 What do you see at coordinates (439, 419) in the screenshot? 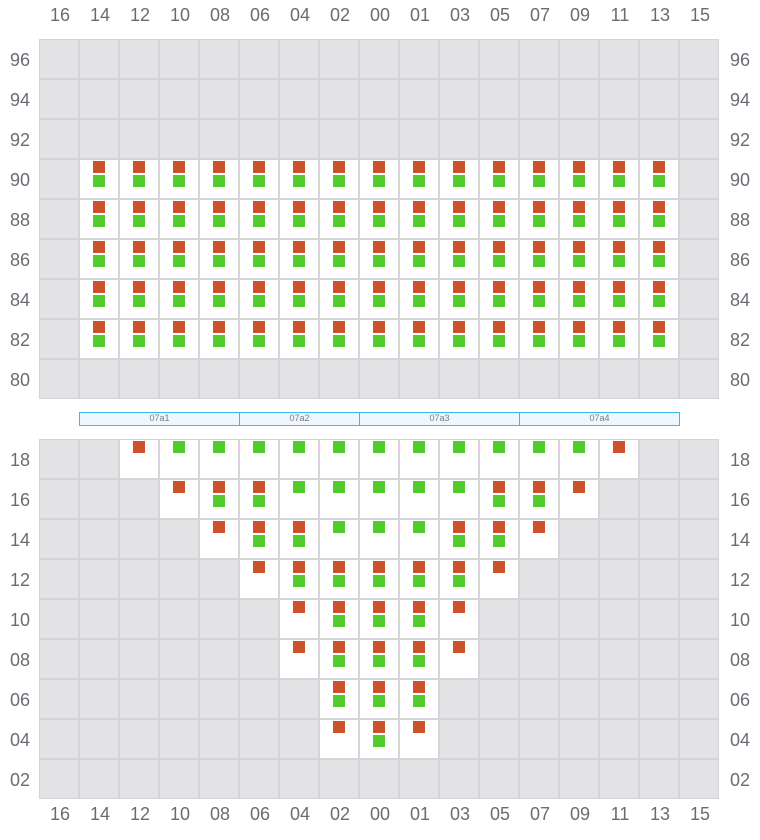
I see `zone-07a3: 07a3` at bounding box center [439, 419].